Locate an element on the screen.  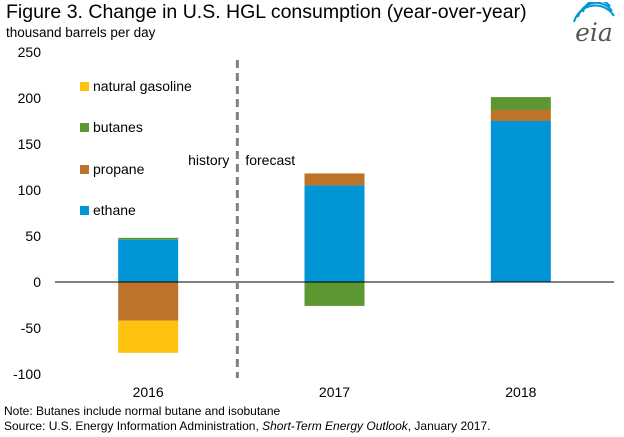
forecast-label: forecast is located at coordinates (270, 160).